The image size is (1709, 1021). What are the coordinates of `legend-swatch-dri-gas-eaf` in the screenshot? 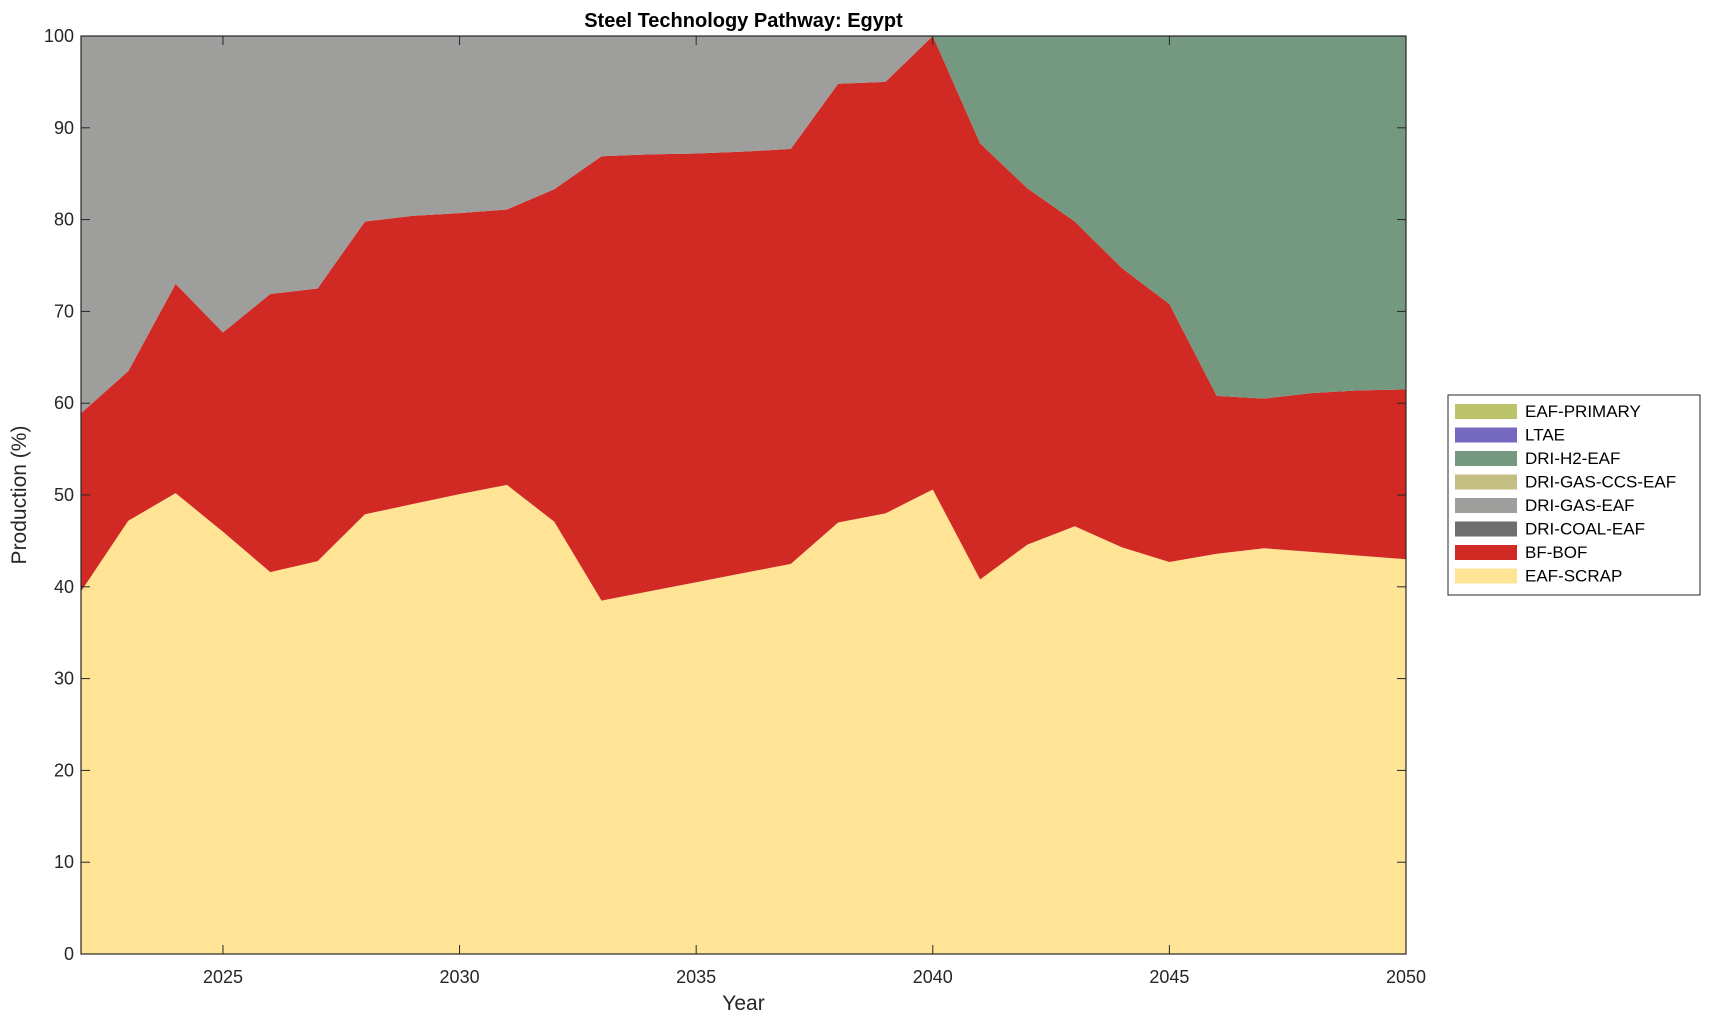 It's located at (1486, 505).